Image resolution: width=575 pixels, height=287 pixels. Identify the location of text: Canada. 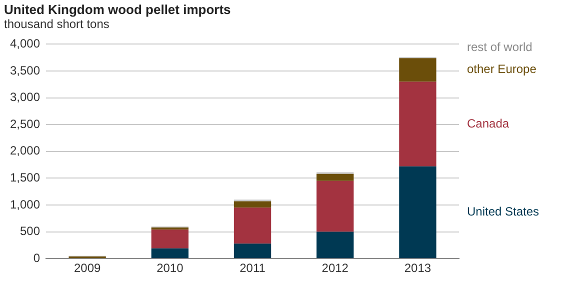
(488, 123).